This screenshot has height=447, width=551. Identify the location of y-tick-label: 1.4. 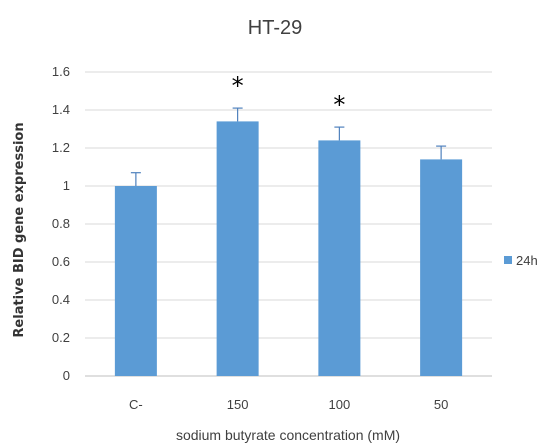
(61, 109).